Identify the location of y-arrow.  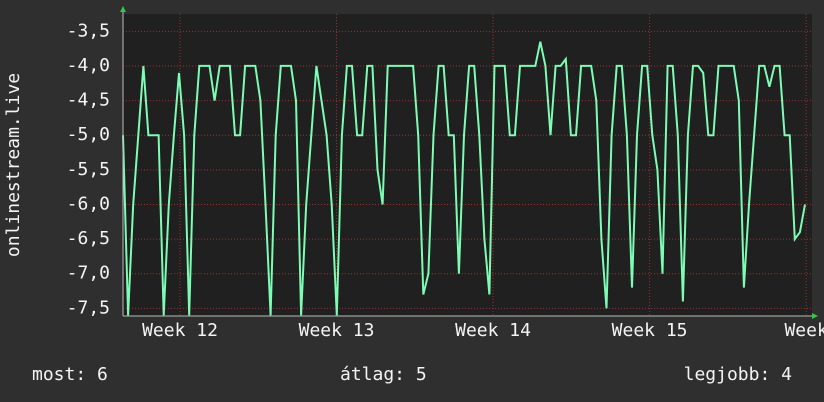
(123, 9).